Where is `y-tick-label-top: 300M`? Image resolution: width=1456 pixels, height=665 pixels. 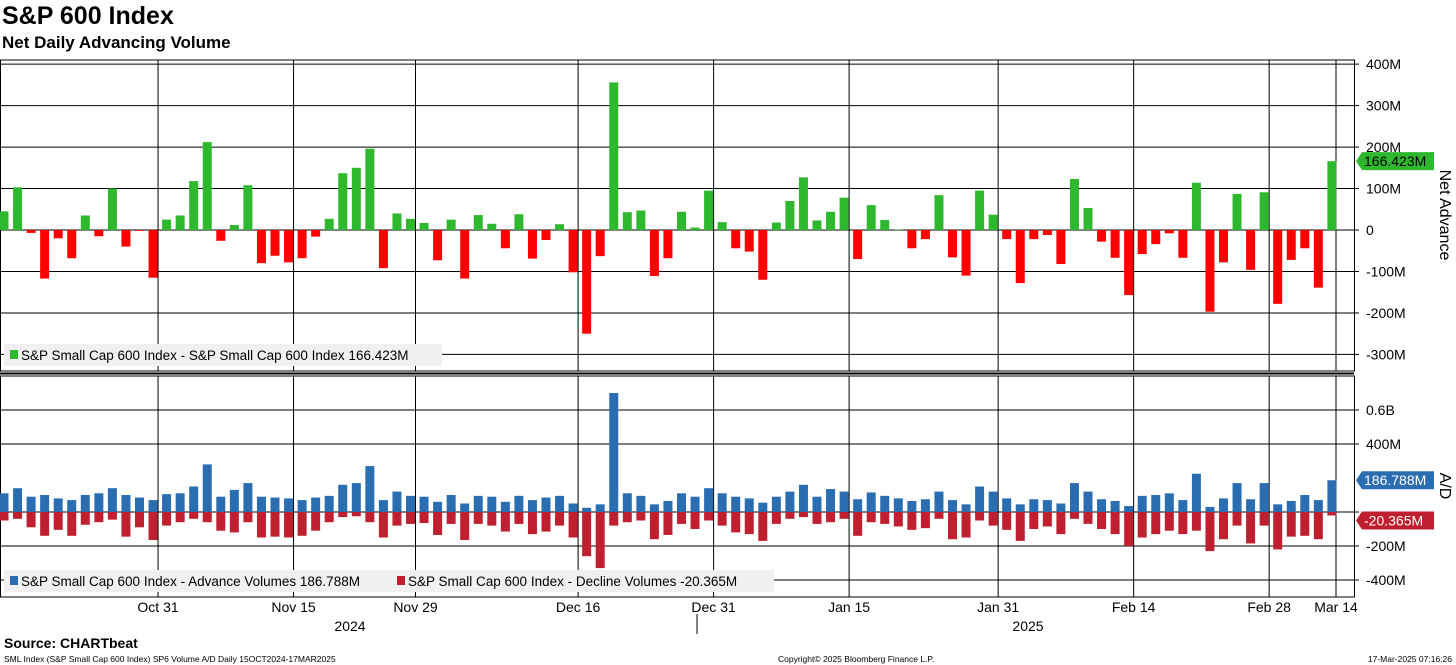
y-tick-label-top: 300M is located at coordinates (1383, 106).